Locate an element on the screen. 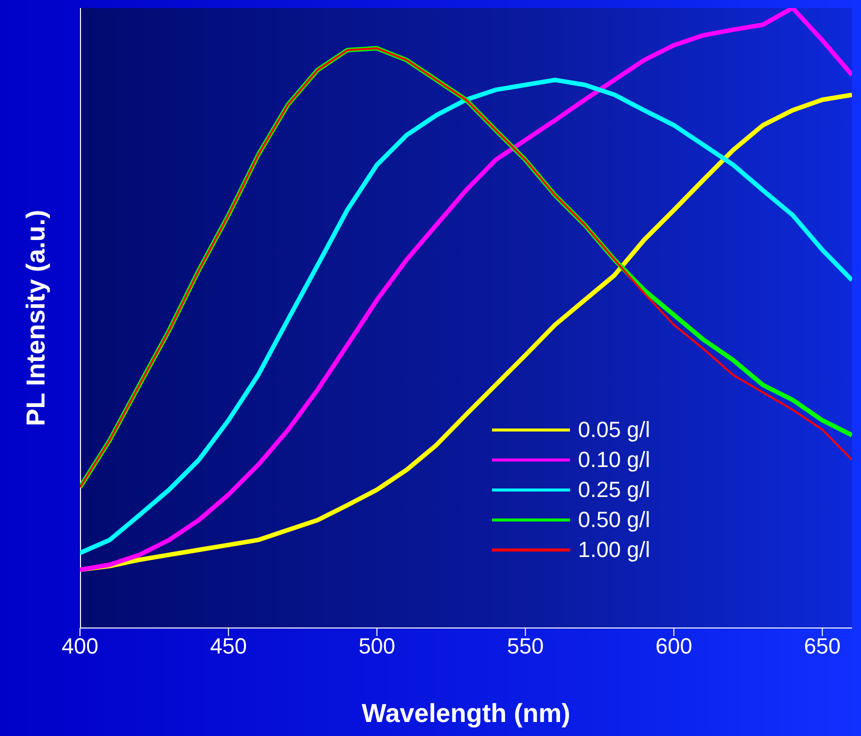 The width and height of the screenshot is (861, 736). x-axis-title: Wavelength (nm) is located at coordinates (466, 713).